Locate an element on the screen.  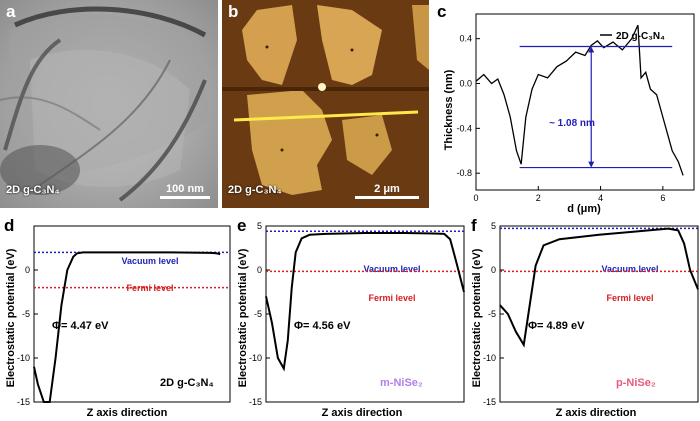
sample-label-b: 2D g-C₃N₄ is located at coordinates (255, 190).